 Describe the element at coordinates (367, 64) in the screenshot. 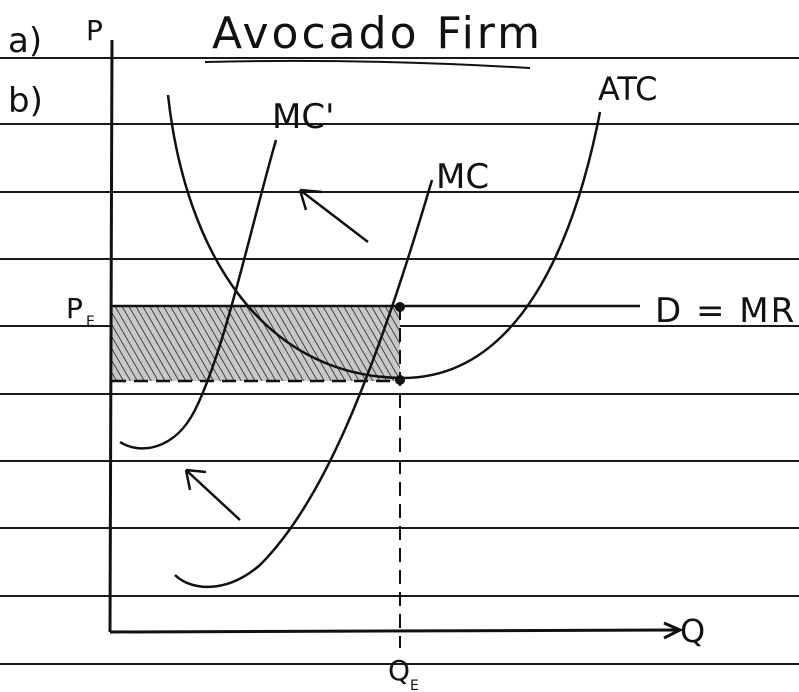

I see `title-underline` at that location.